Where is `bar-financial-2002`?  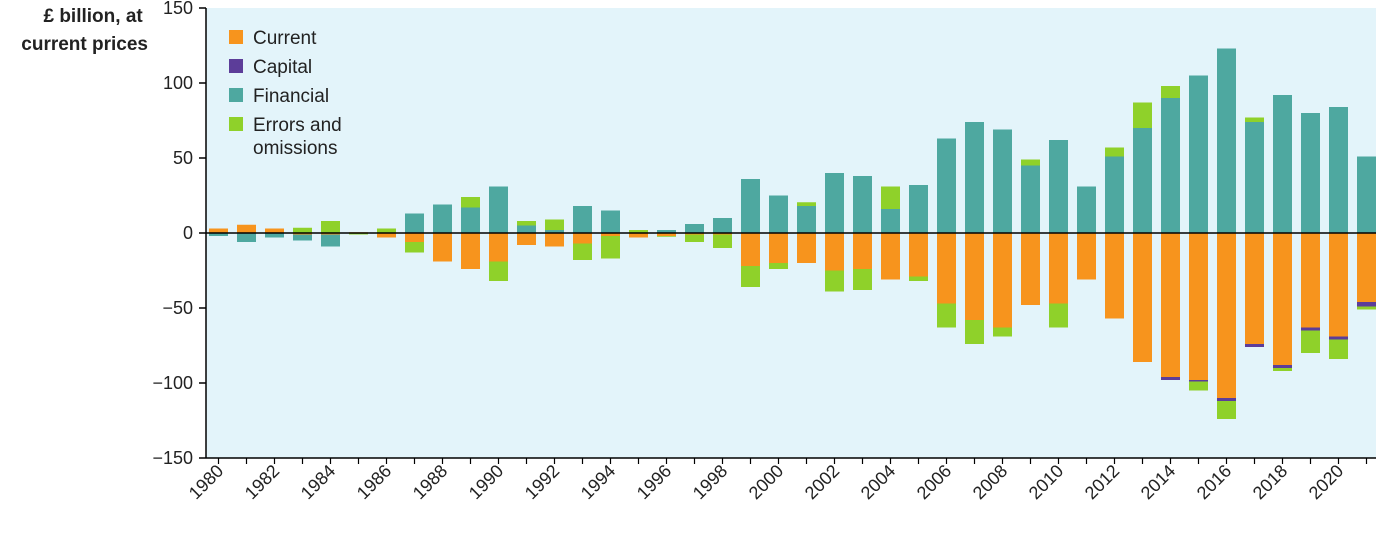 bar-financial-2002 is located at coordinates (834, 203).